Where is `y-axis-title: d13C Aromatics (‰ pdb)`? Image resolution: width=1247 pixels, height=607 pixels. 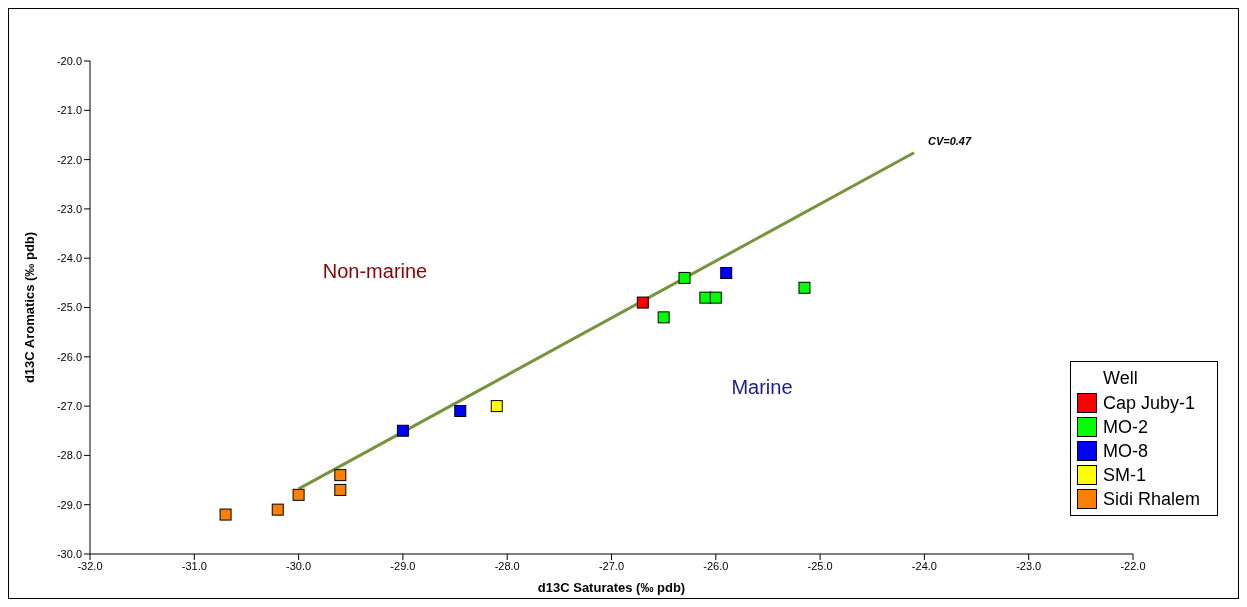
y-axis-title: d13C Aromatics (‰ pdb) is located at coordinates (29, 307).